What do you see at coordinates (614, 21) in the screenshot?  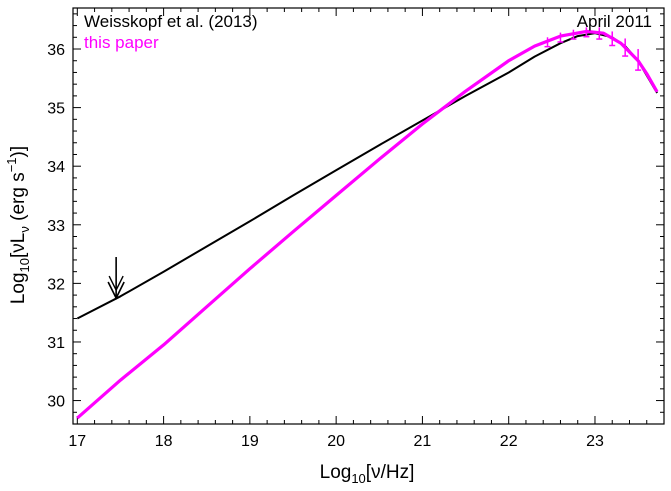 I see `annotation-date: April 2011` at bounding box center [614, 21].